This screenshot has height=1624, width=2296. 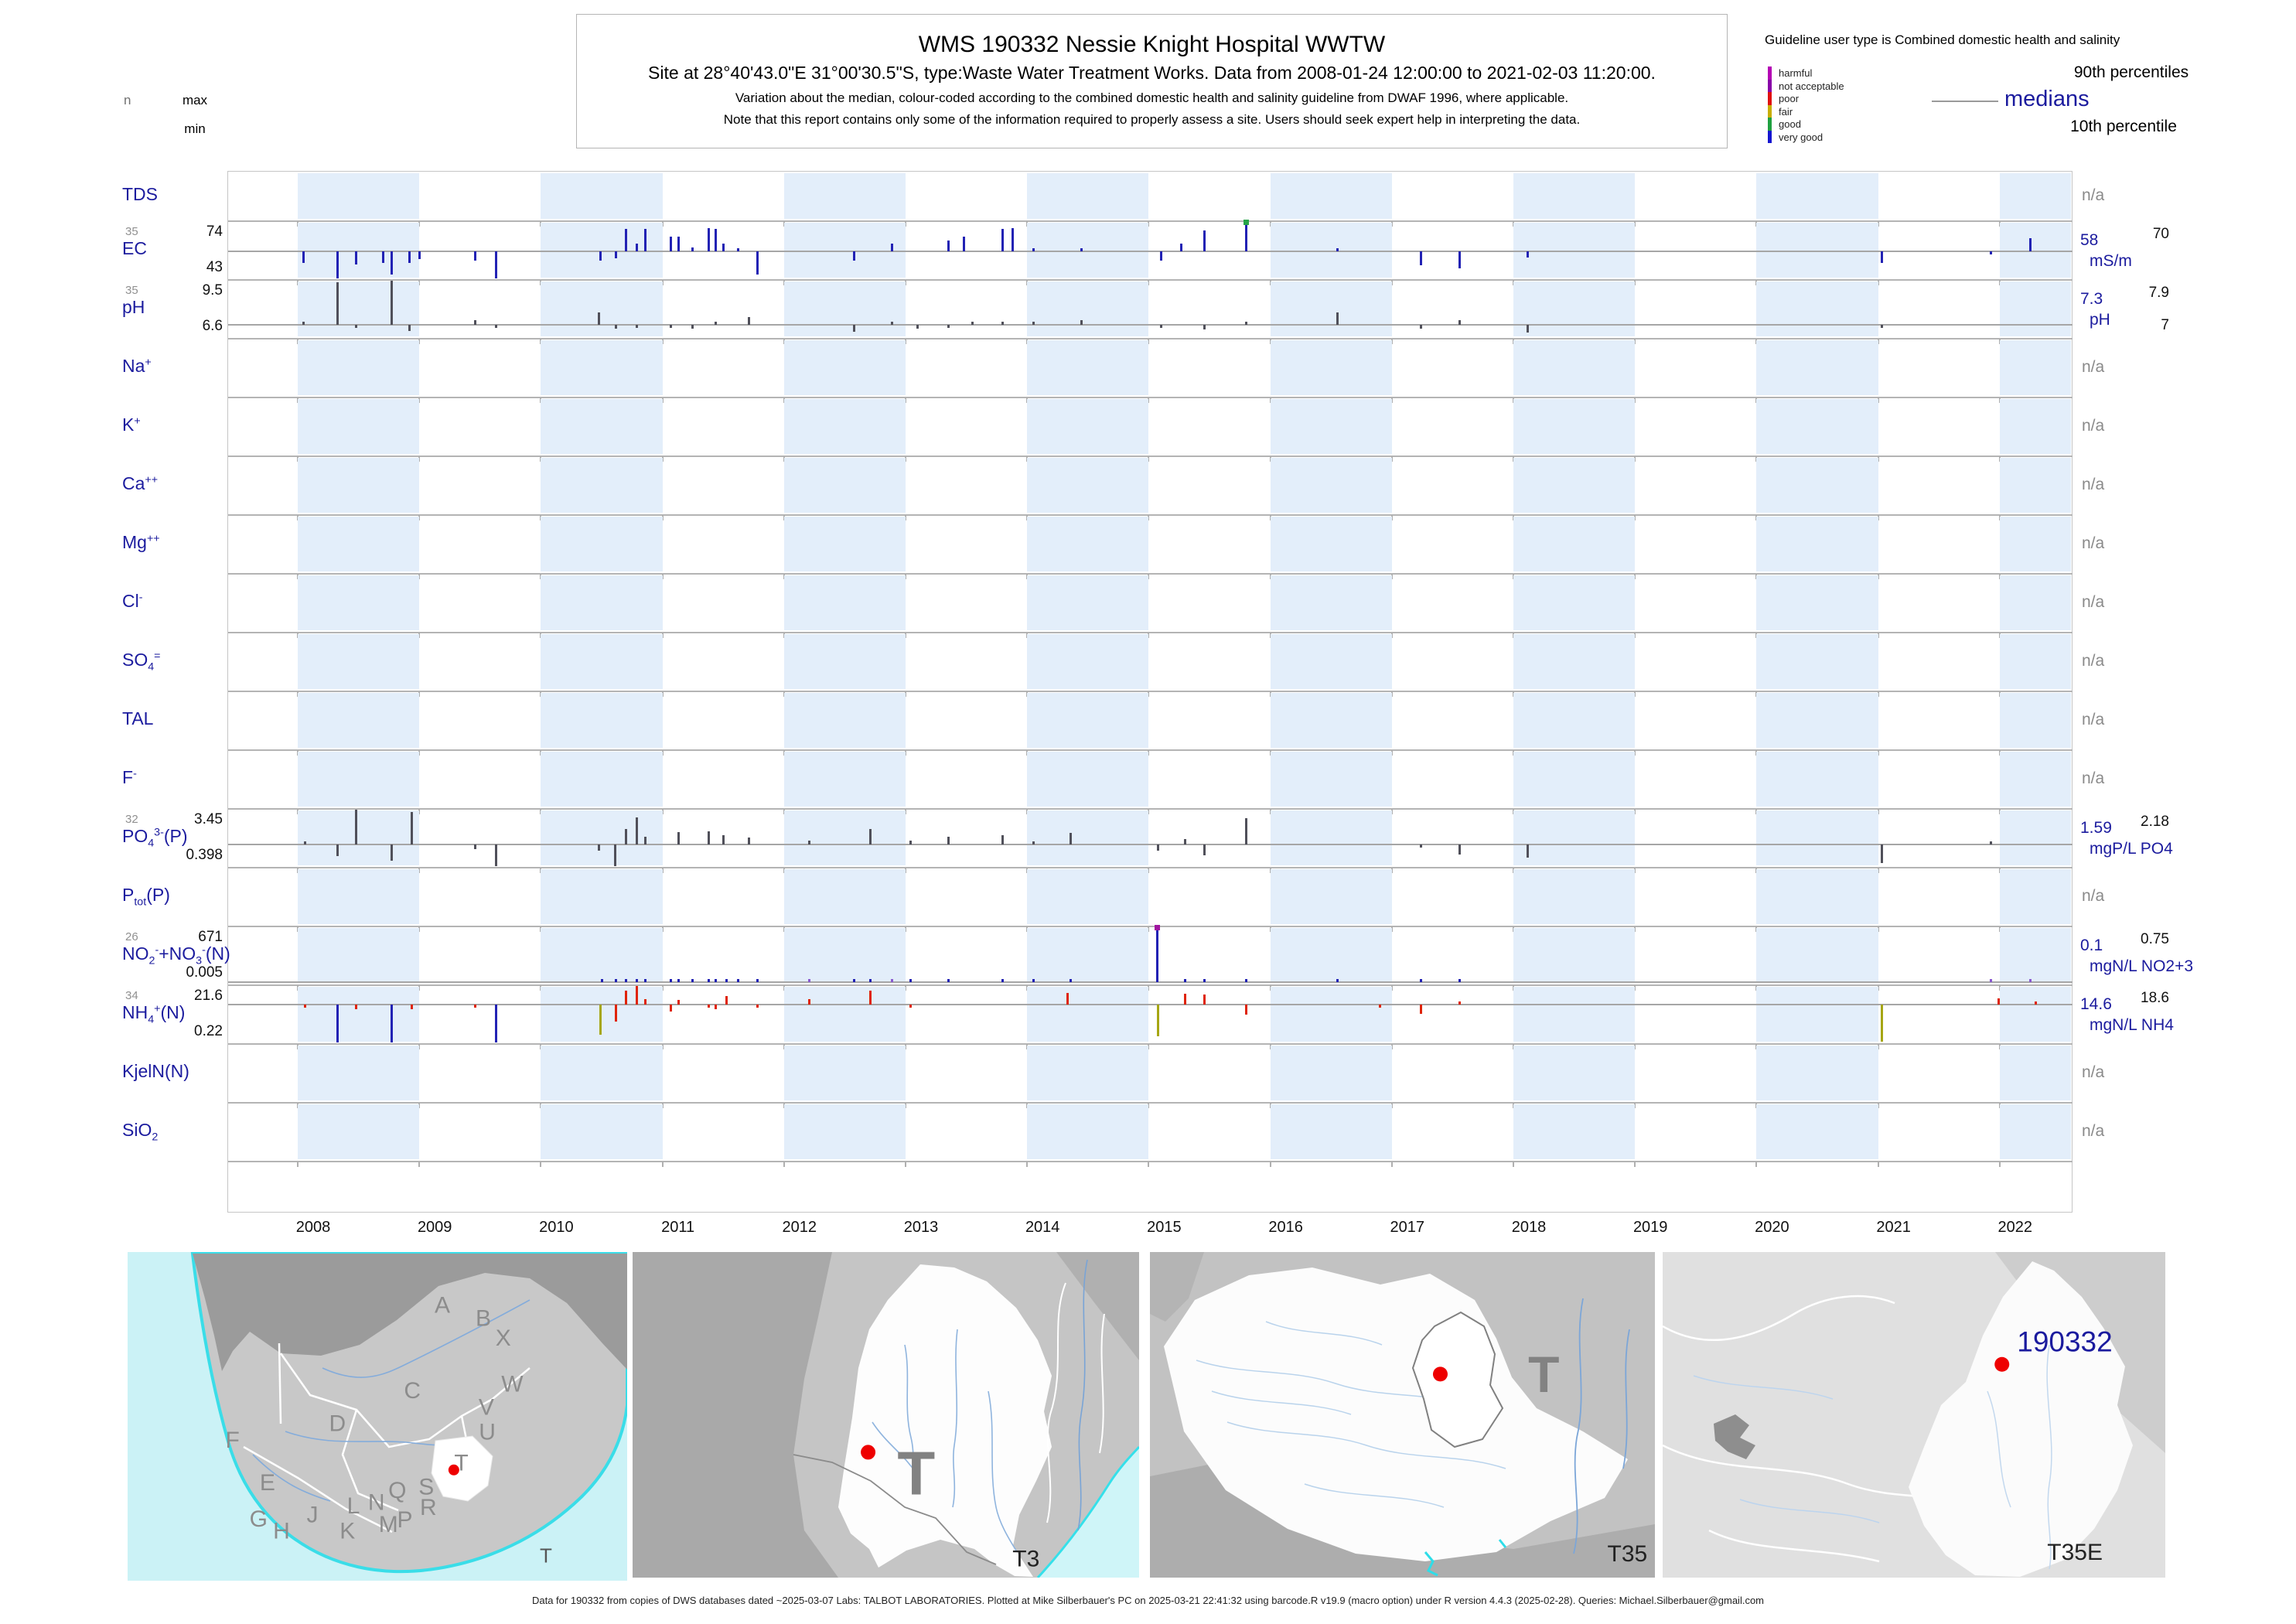 I want to click on map-secondary-catchment-T35: T T35, so click(x=1402, y=1415).